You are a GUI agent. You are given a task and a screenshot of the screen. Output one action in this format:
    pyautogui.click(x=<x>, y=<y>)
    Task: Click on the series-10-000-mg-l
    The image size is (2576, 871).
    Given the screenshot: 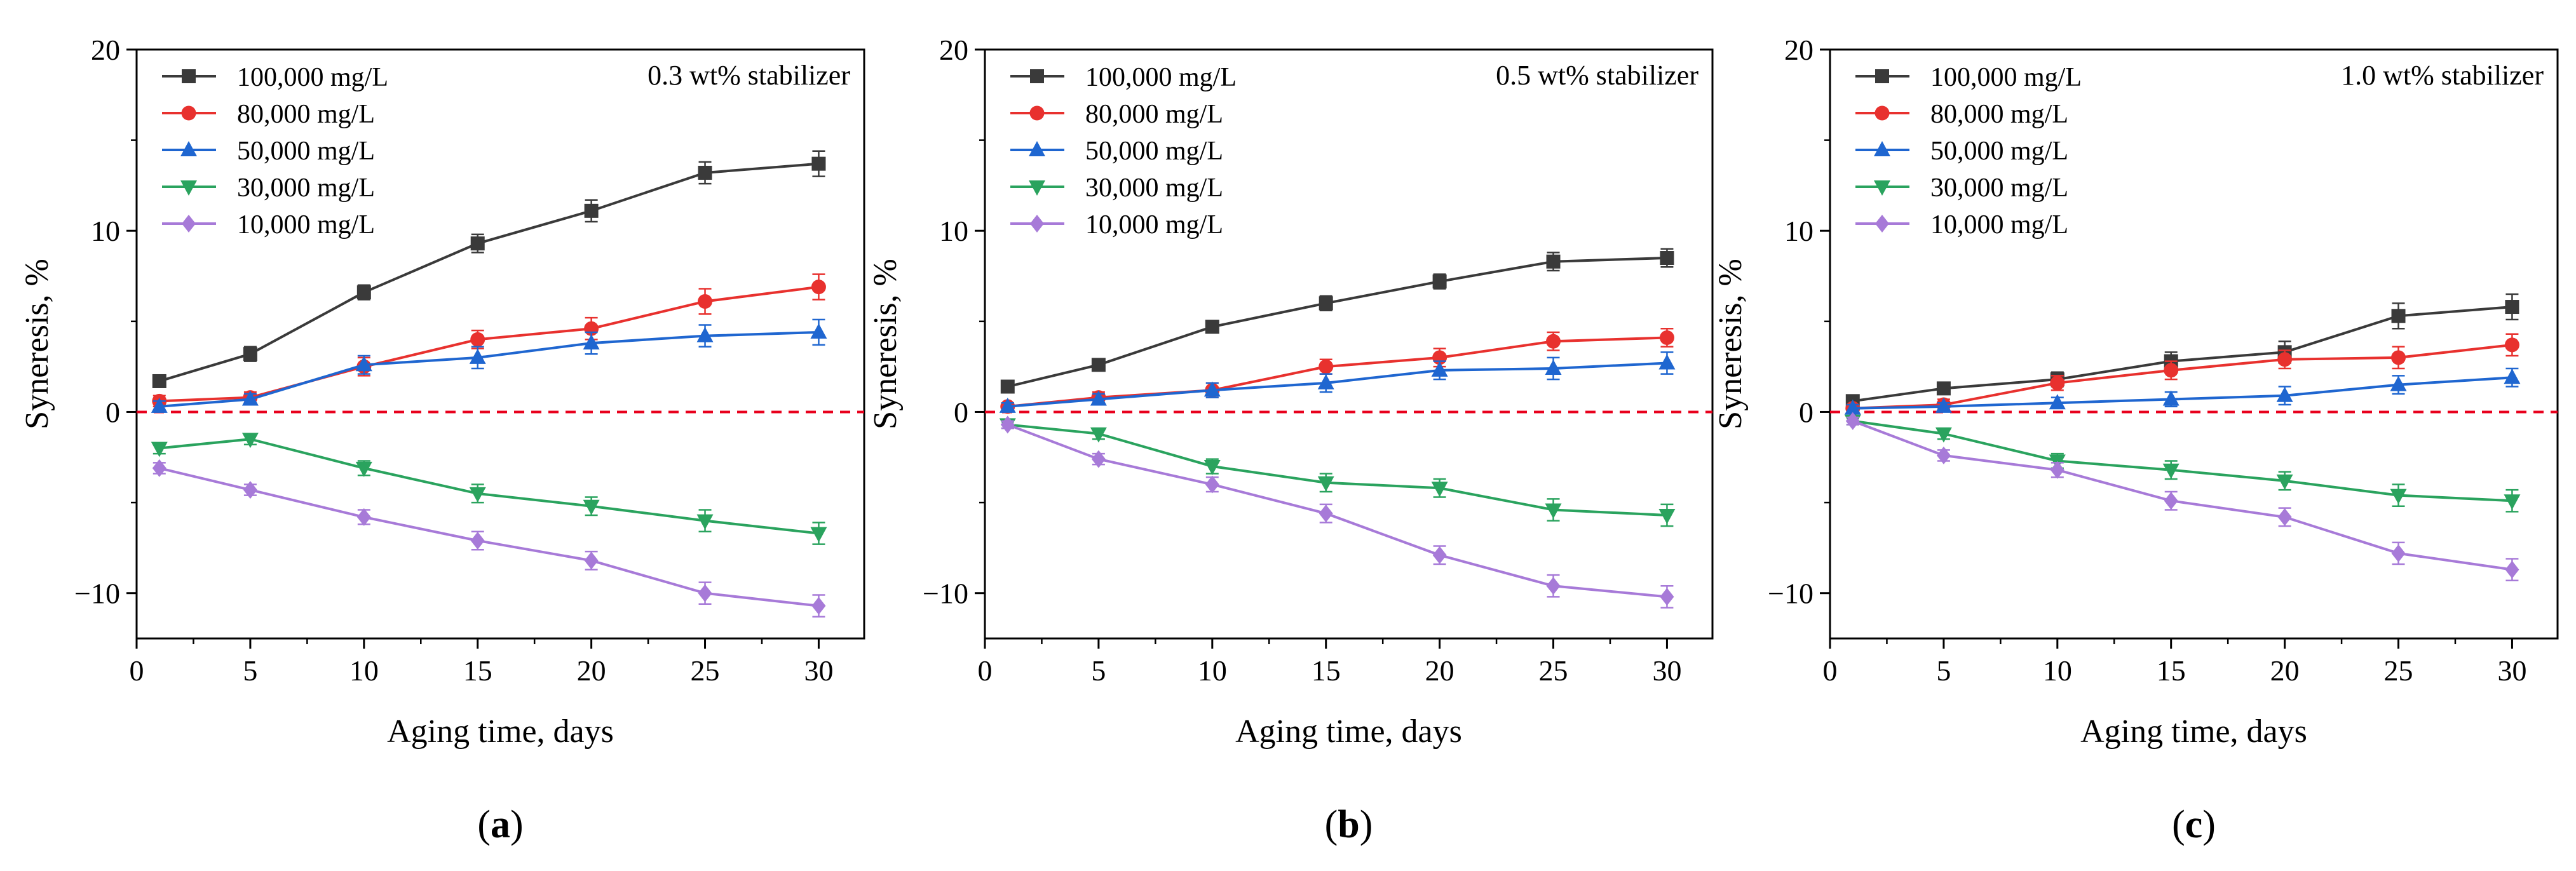 What is the action you would take?
    pyautogui.click(x=1337, y=512)
    